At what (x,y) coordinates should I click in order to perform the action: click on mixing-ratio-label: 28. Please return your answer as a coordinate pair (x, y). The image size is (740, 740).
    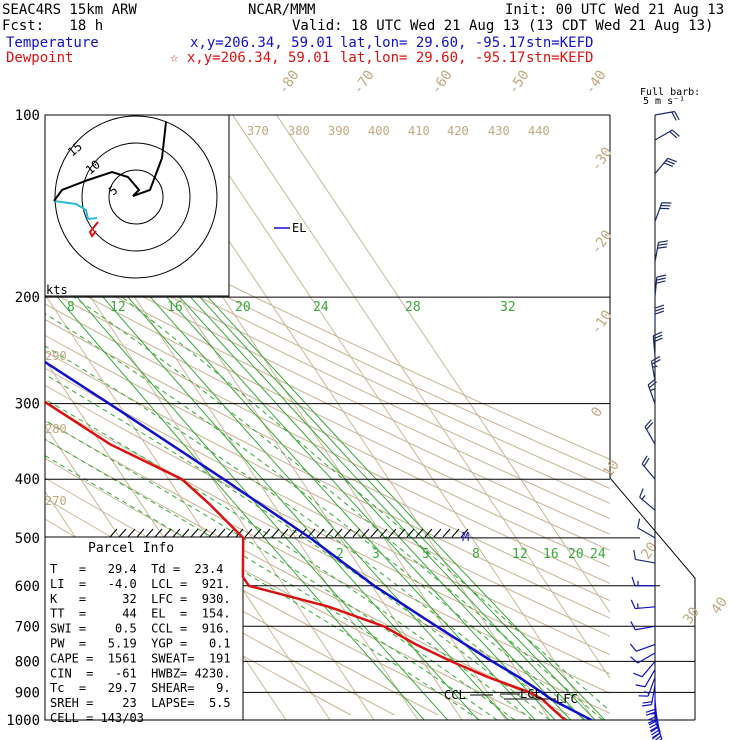
    Looking at the image, I should click on (413, 307).